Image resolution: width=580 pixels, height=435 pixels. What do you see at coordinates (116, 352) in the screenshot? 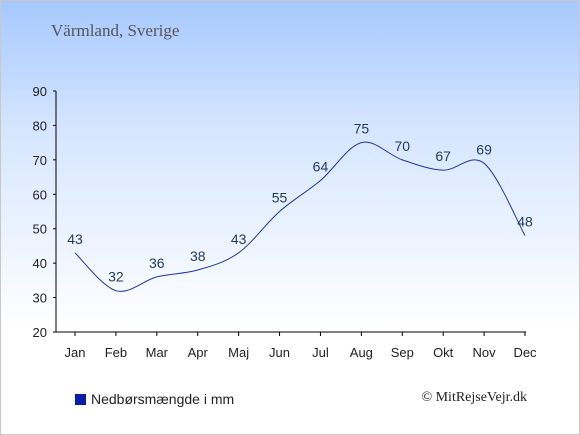
I see `x-tick-label: Feb` at bounding box center [116, 352].